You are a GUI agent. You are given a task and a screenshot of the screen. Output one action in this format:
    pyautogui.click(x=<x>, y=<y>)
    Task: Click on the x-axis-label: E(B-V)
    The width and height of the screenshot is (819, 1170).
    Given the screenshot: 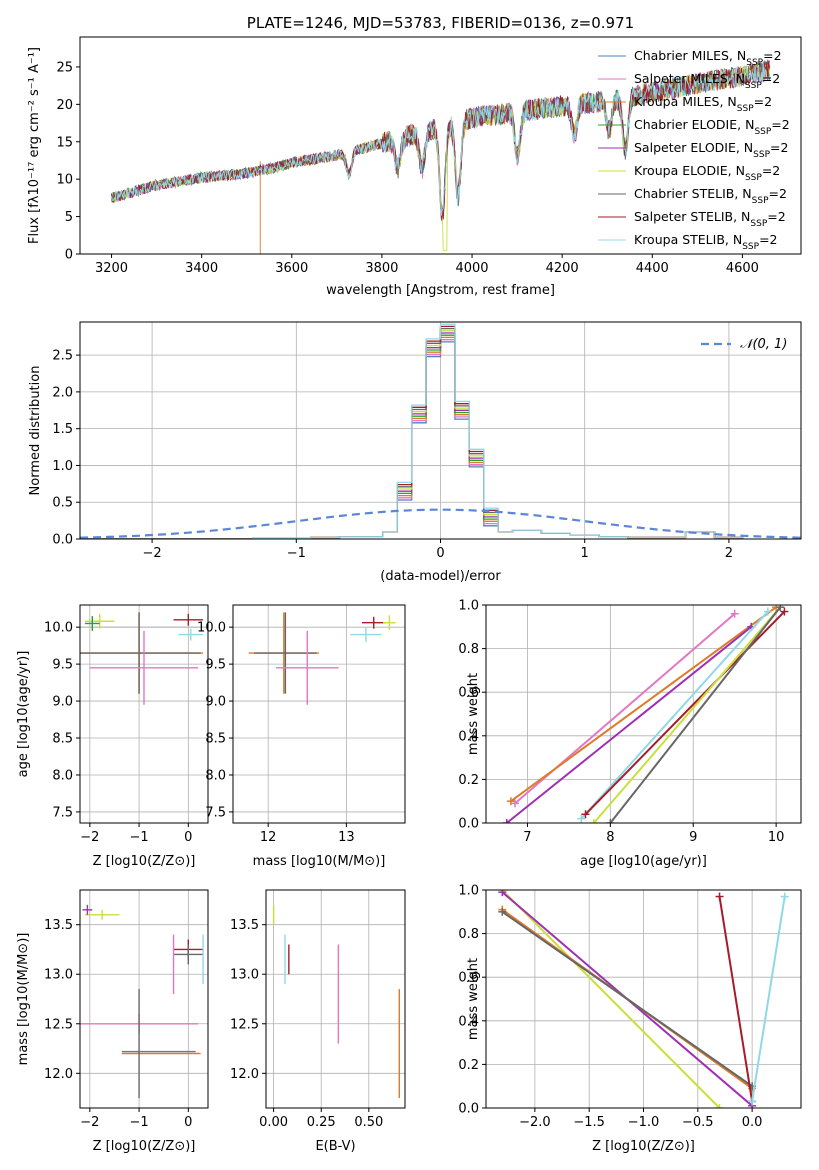 What is the action you would take?
    pyautogui.click(x=335, y=1146)
    